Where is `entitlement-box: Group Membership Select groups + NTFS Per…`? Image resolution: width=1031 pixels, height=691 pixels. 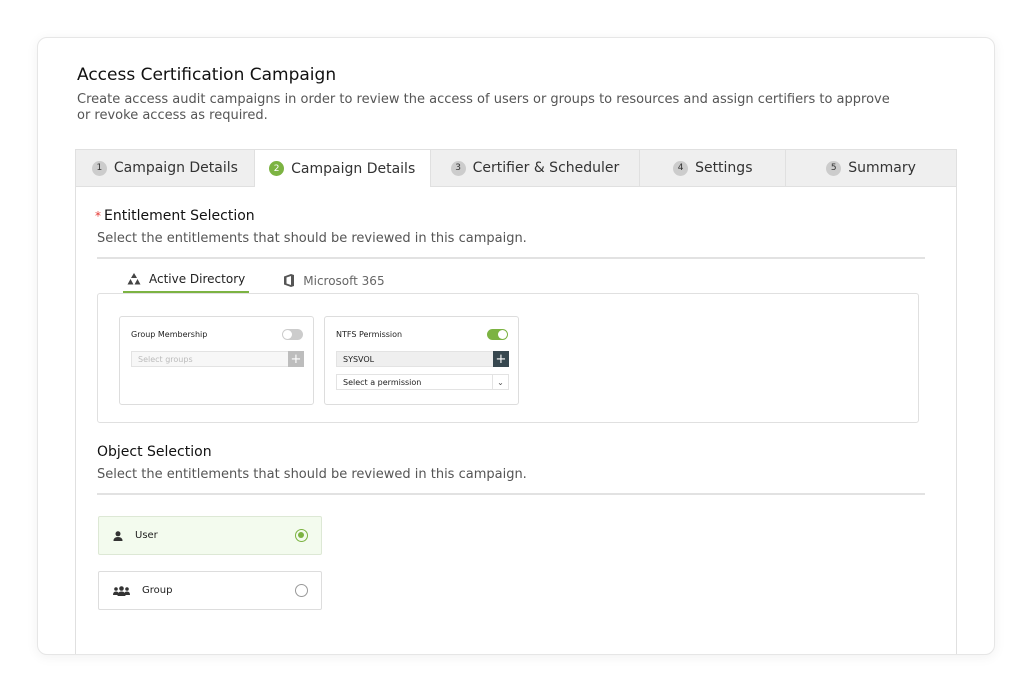 entitlement-box: Group Membership Select groups + NTFS Per… is located at coordinates (508, 358).